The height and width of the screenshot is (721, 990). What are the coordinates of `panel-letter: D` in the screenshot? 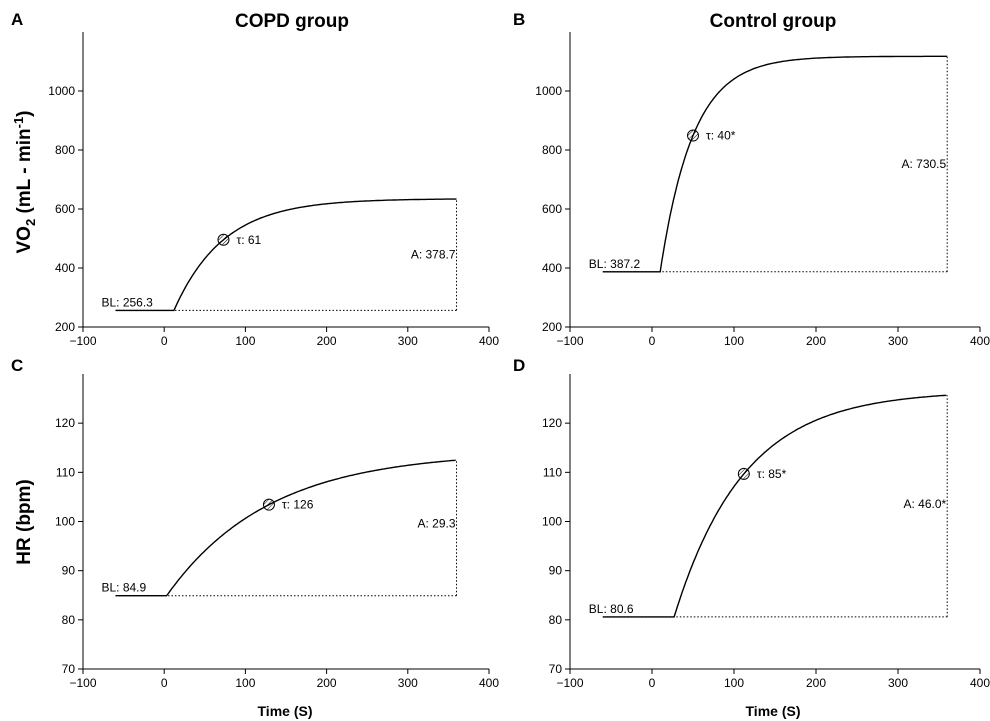 It's located at (519, 365).